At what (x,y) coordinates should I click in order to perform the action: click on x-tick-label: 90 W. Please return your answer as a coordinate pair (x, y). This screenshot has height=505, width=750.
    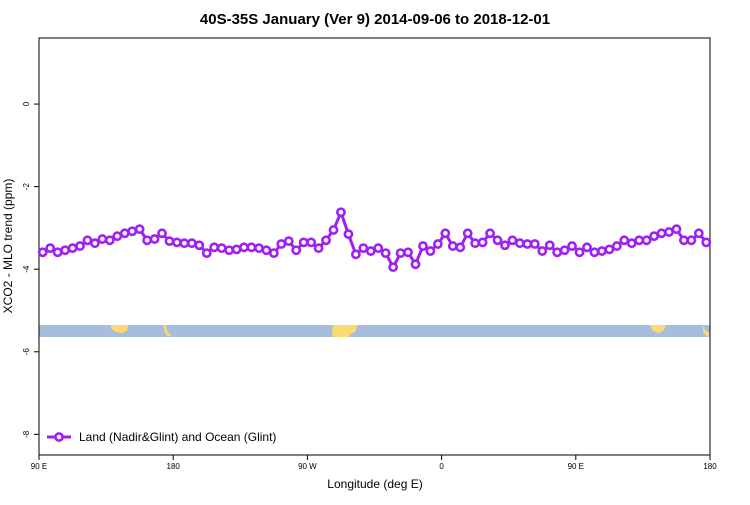
    Looking at the image, I should click on (307, 466).